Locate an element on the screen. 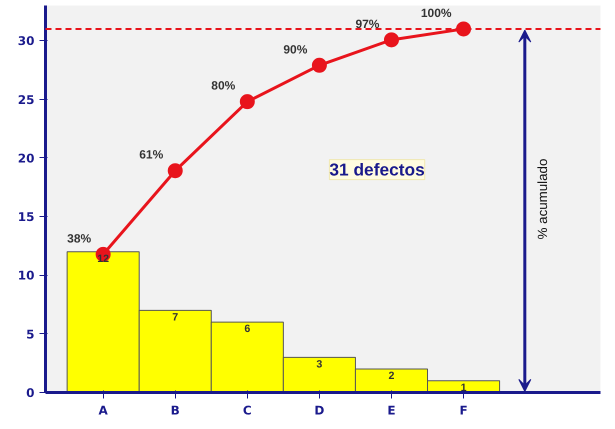  data-label: 3 is located at coordinates (319, 364).